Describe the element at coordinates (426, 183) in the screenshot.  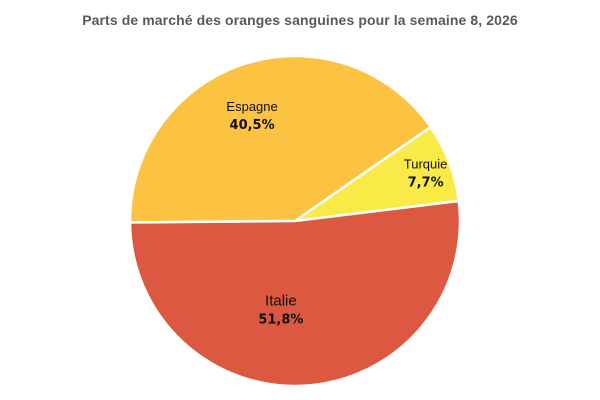
I see `slice-value-turquie: 7,7%` at that location.